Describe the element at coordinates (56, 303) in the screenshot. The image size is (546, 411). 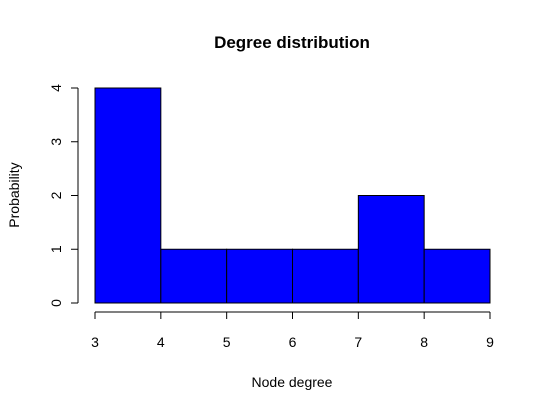
I see `y-tick-label: 0` at that location.